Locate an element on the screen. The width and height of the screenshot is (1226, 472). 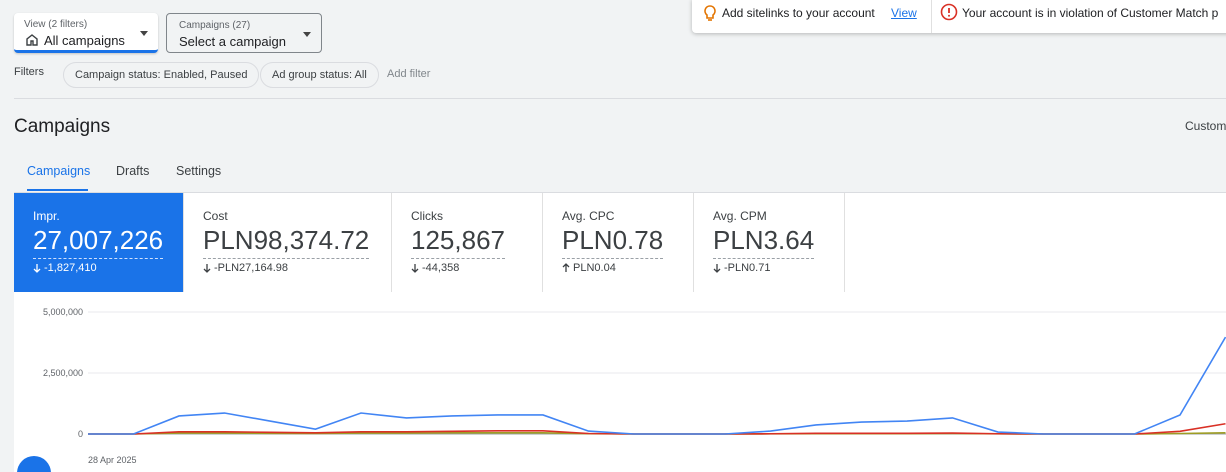
campaigns-label: Campaigns (27) is located at coordinates (215, 25).